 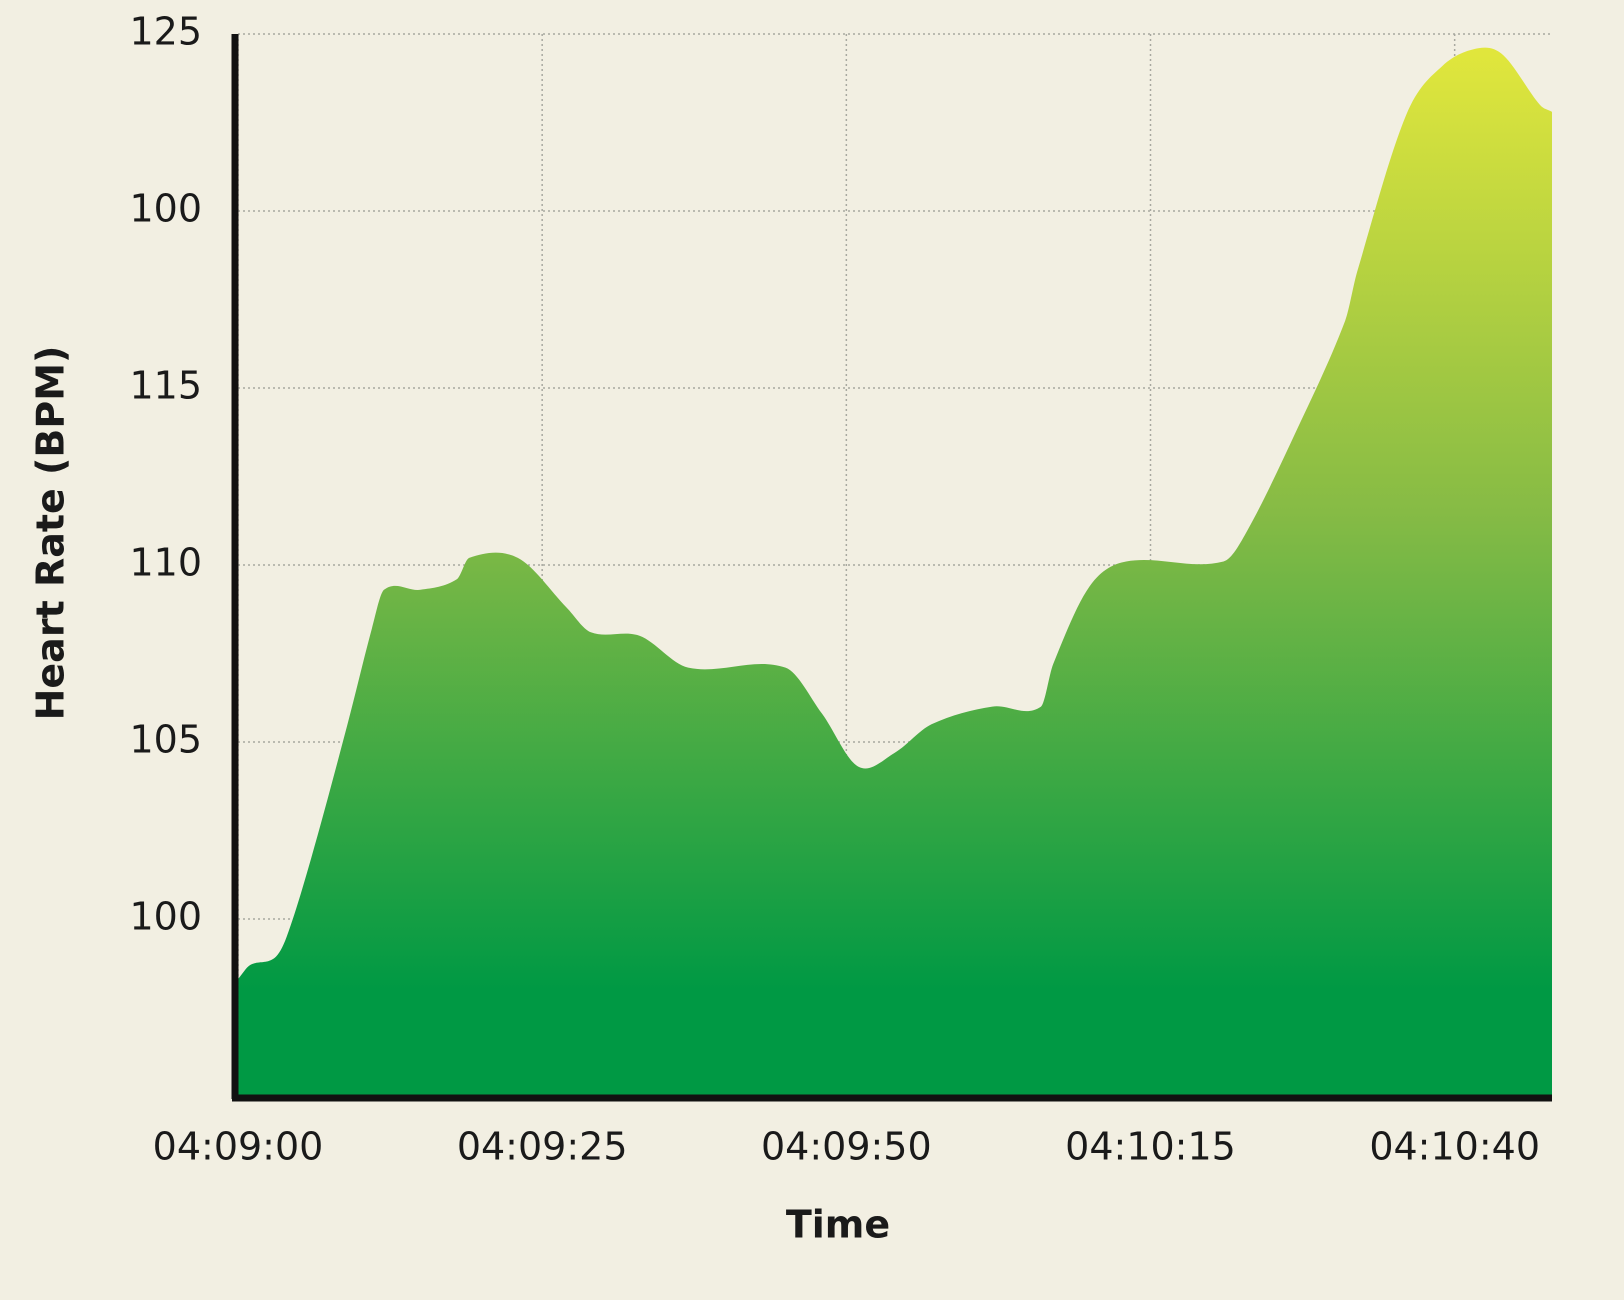 I want to click on y-tick-label: 105, so click(x=165, y=740).